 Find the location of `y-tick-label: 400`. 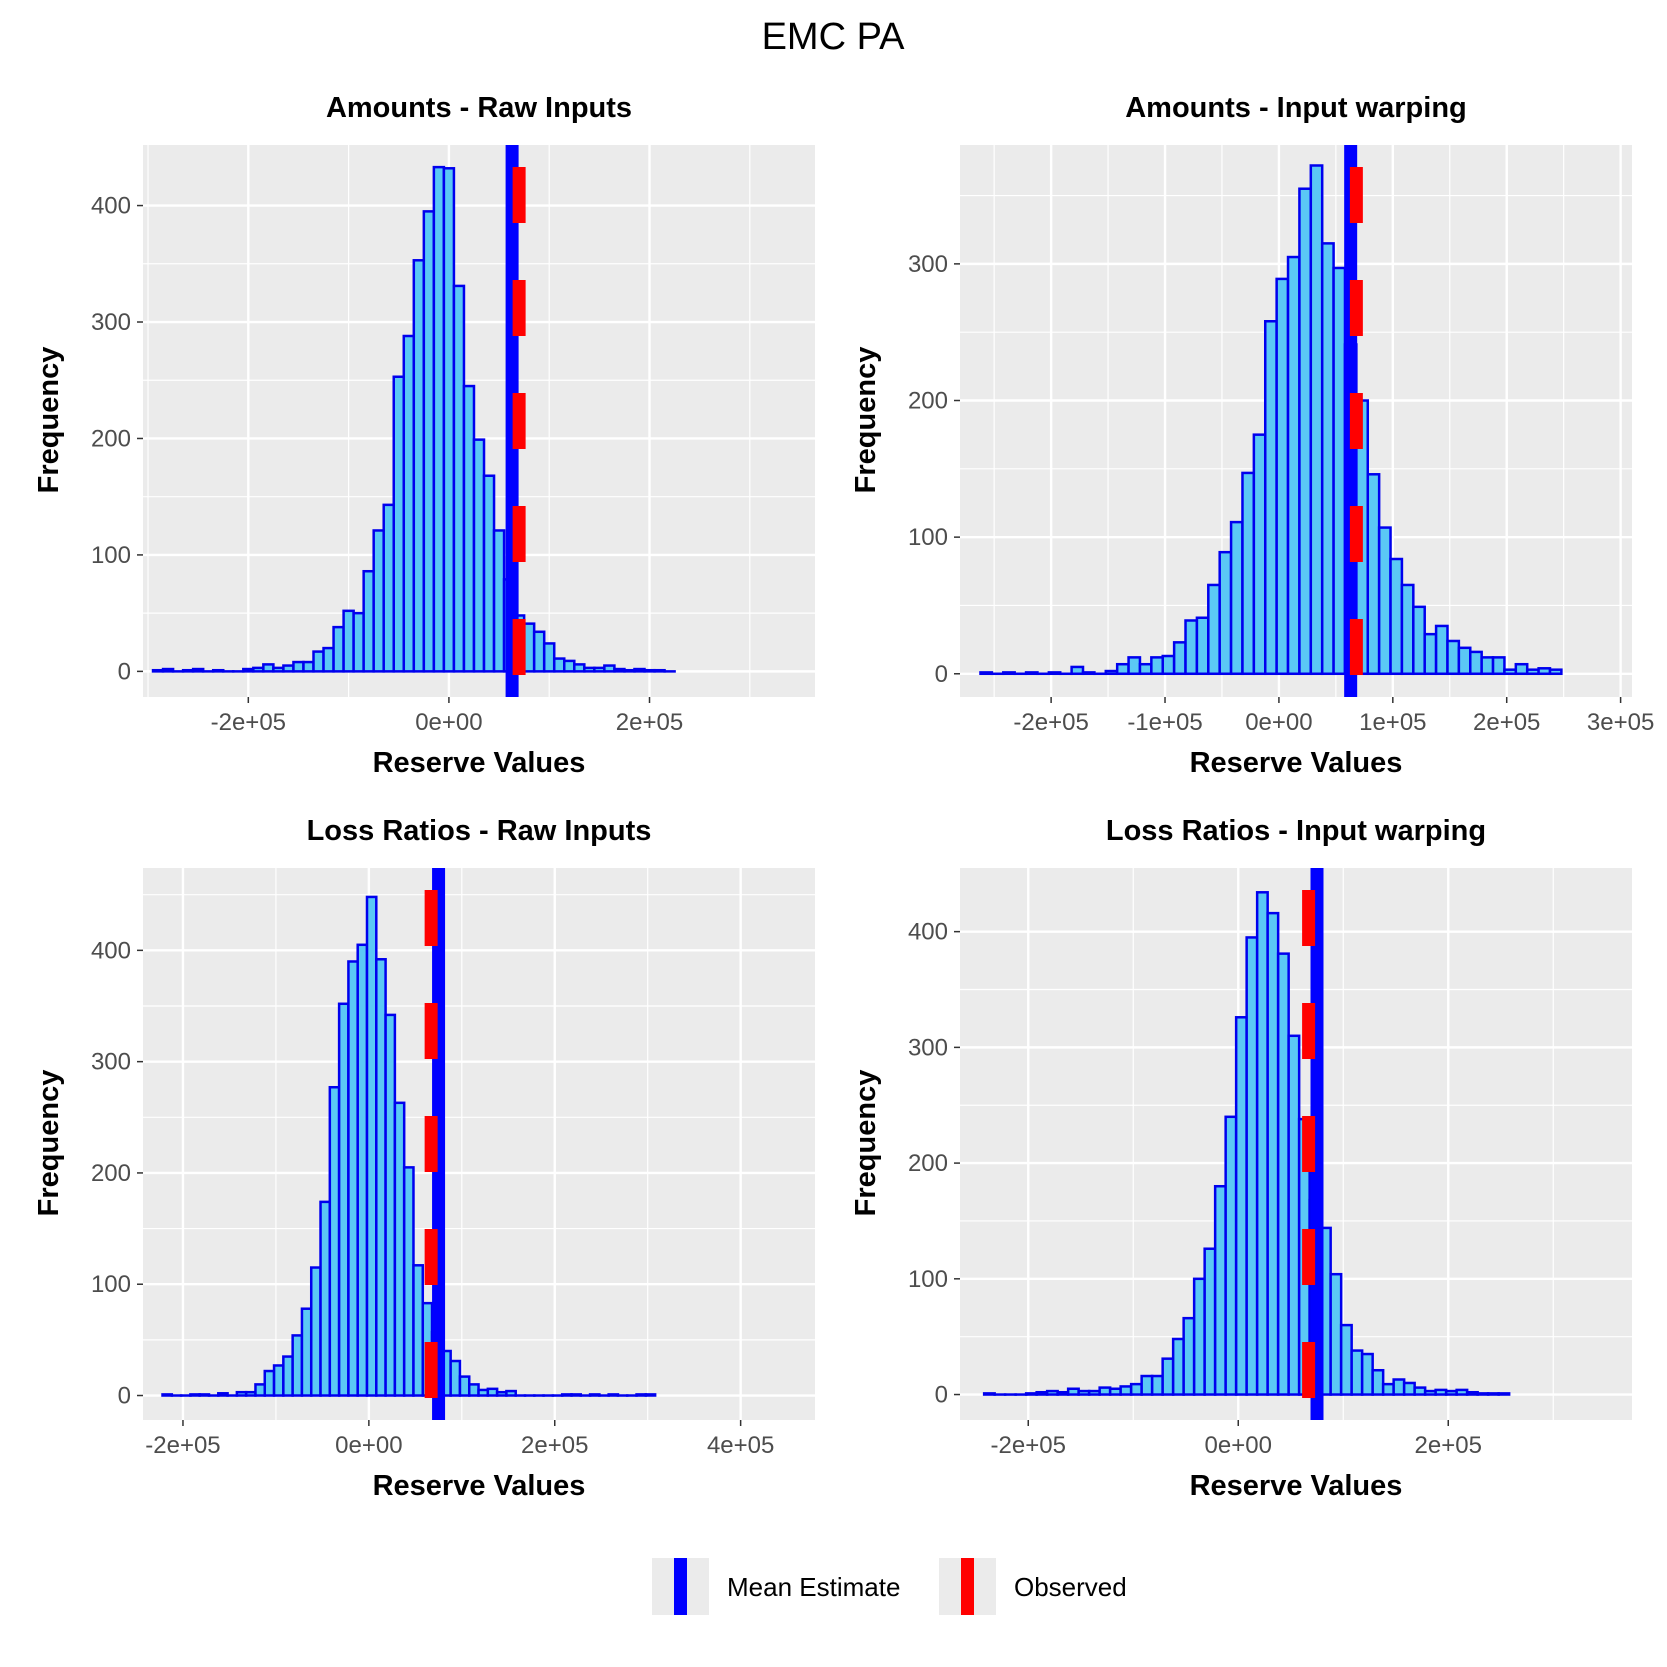

y-tick-label: 400 is located at coordinates (111, 950).